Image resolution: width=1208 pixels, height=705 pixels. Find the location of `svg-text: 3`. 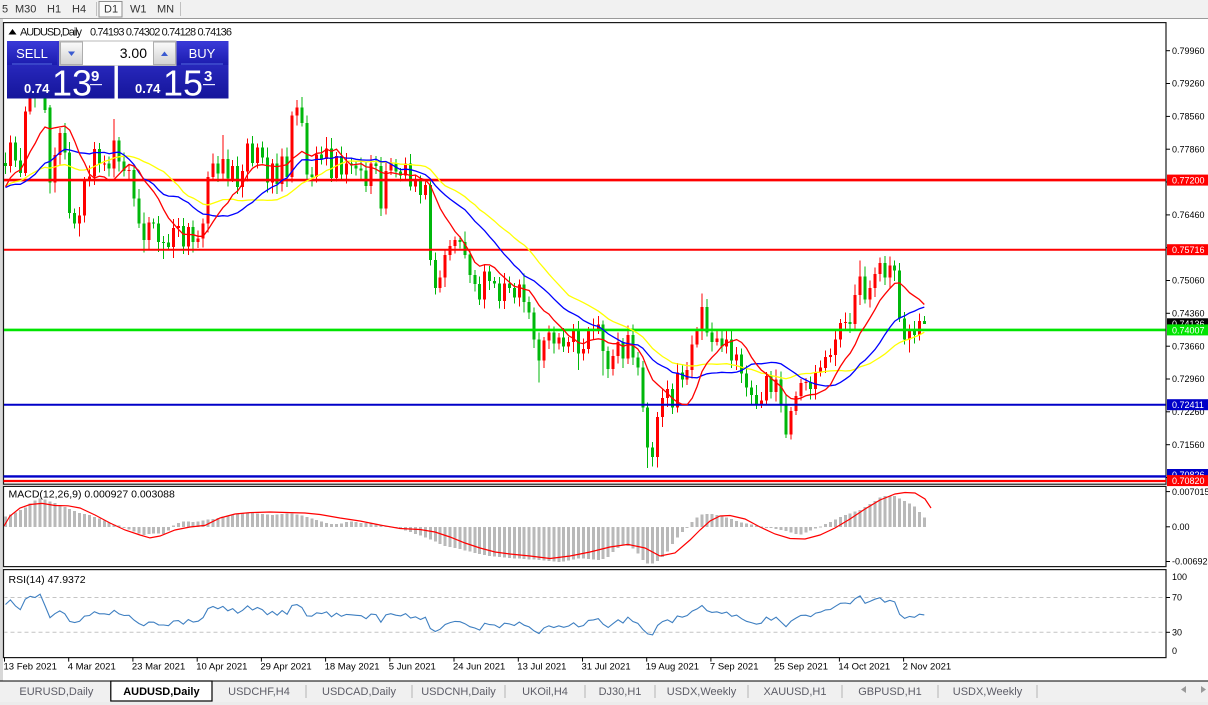

svg-text: 3 is located at coordinates (208, 76).